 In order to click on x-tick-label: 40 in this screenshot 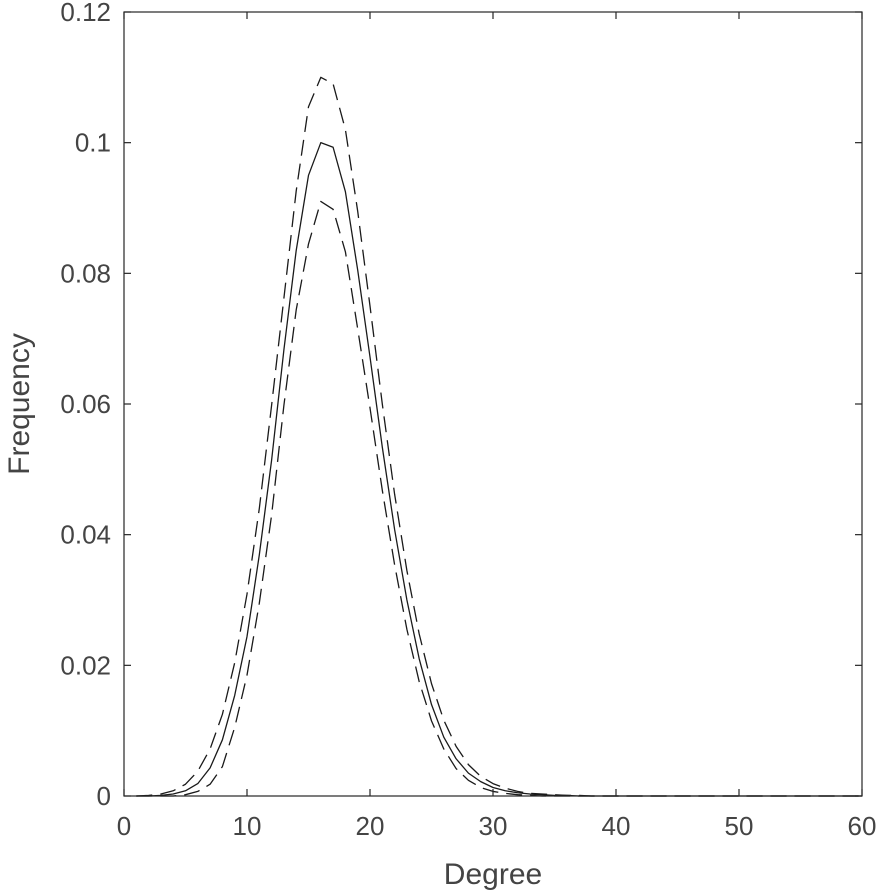, I will do `click(616, 826)`.